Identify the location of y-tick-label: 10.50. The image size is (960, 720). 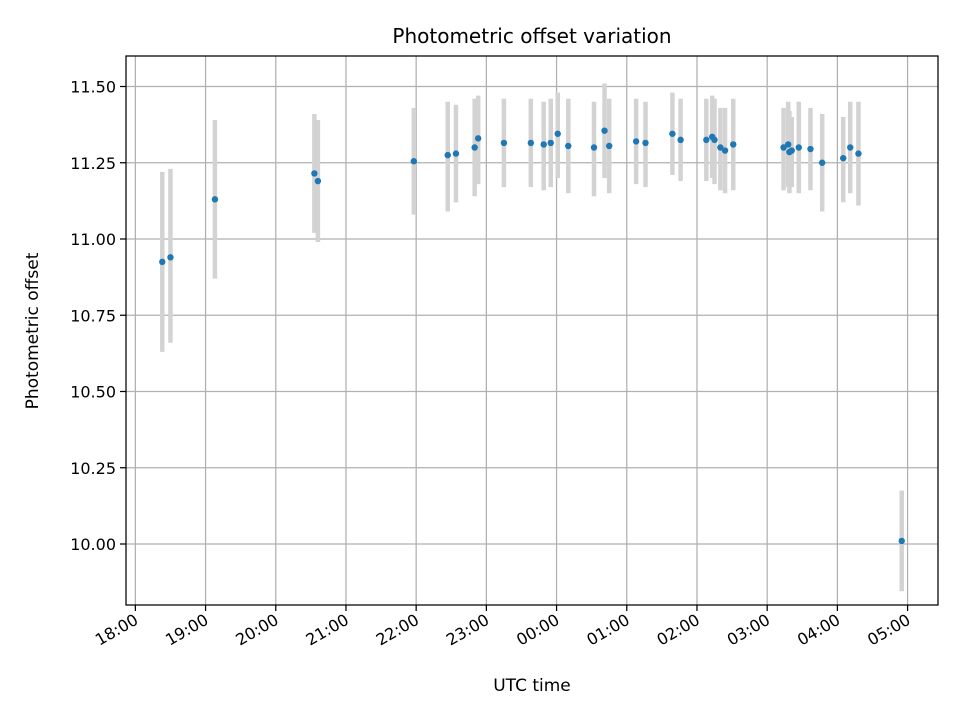
(93, 392).